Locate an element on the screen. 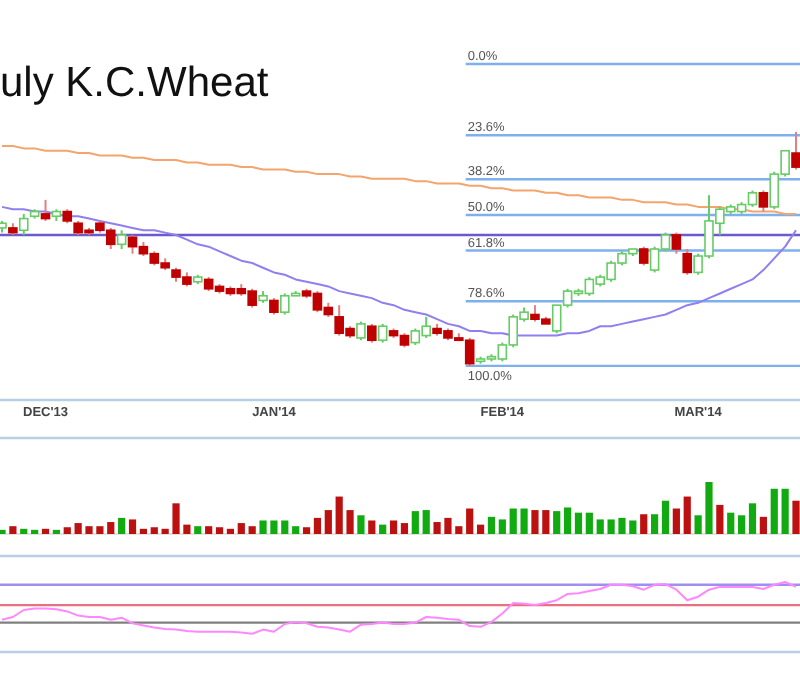 This screenshot has width=800, height=678. chart-title: uly K.C.Wheat is located at coordinates (134, 83).